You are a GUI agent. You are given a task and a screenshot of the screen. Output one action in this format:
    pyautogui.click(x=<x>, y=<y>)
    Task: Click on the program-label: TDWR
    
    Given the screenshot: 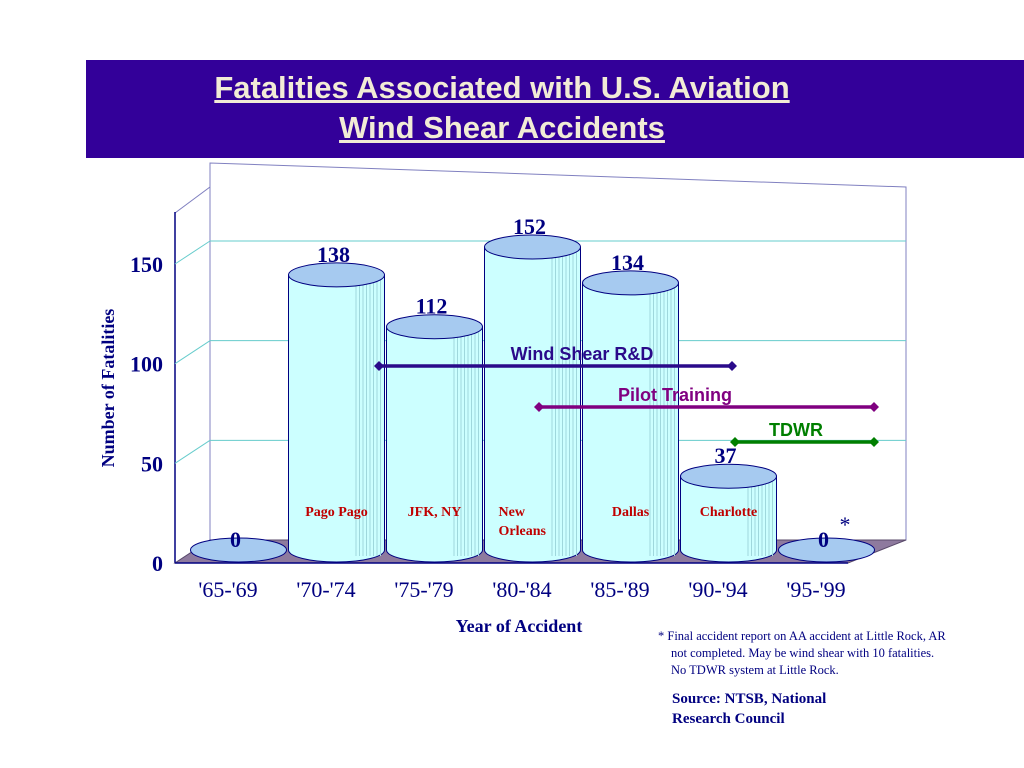 What is the action you would take?
    pyautogui.click(x=796, y=430)
    